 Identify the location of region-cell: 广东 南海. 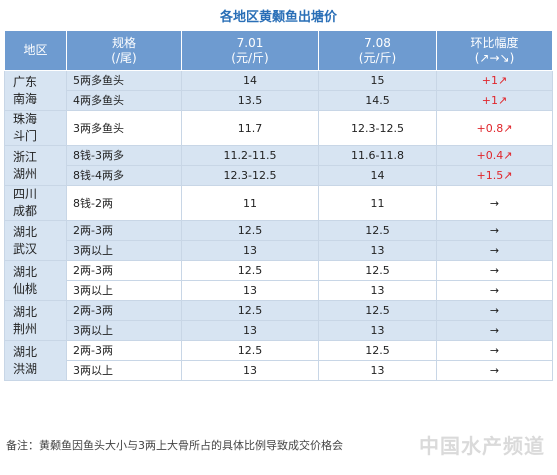
(35, 90).